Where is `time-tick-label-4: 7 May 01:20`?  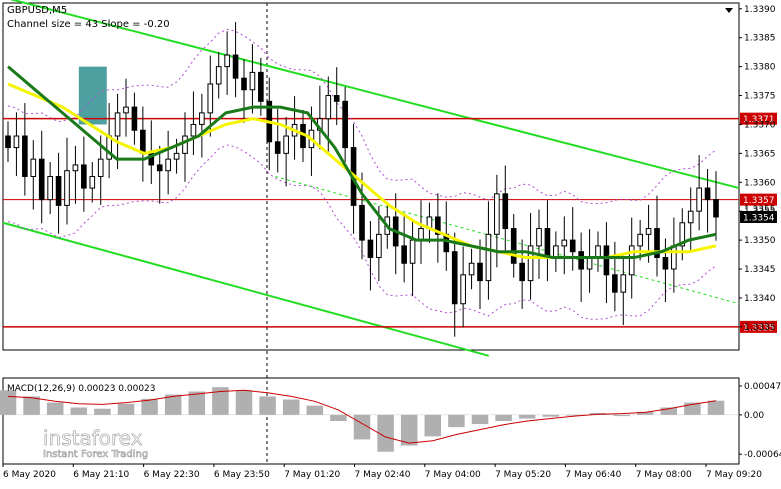 time-tick-label-4: 7 May 01:20 is located at coordinates (312, 475).